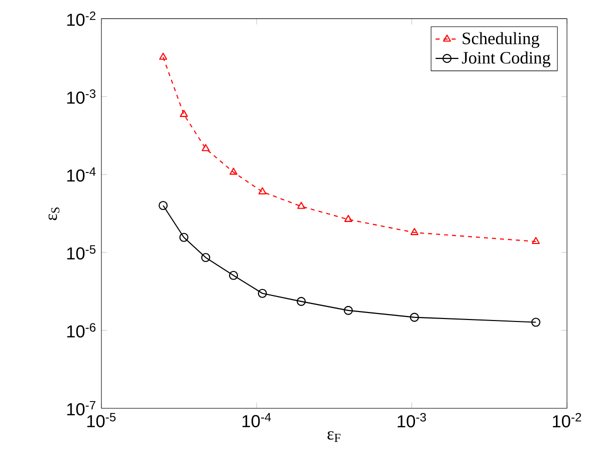 Image resolution: width=591 pixels, height=451 pixels. What do you see at coordinates (81, 18) in the screenshot?
I see `y-tick-label: 10$^{-2}$` at bounding box center [81, 18].